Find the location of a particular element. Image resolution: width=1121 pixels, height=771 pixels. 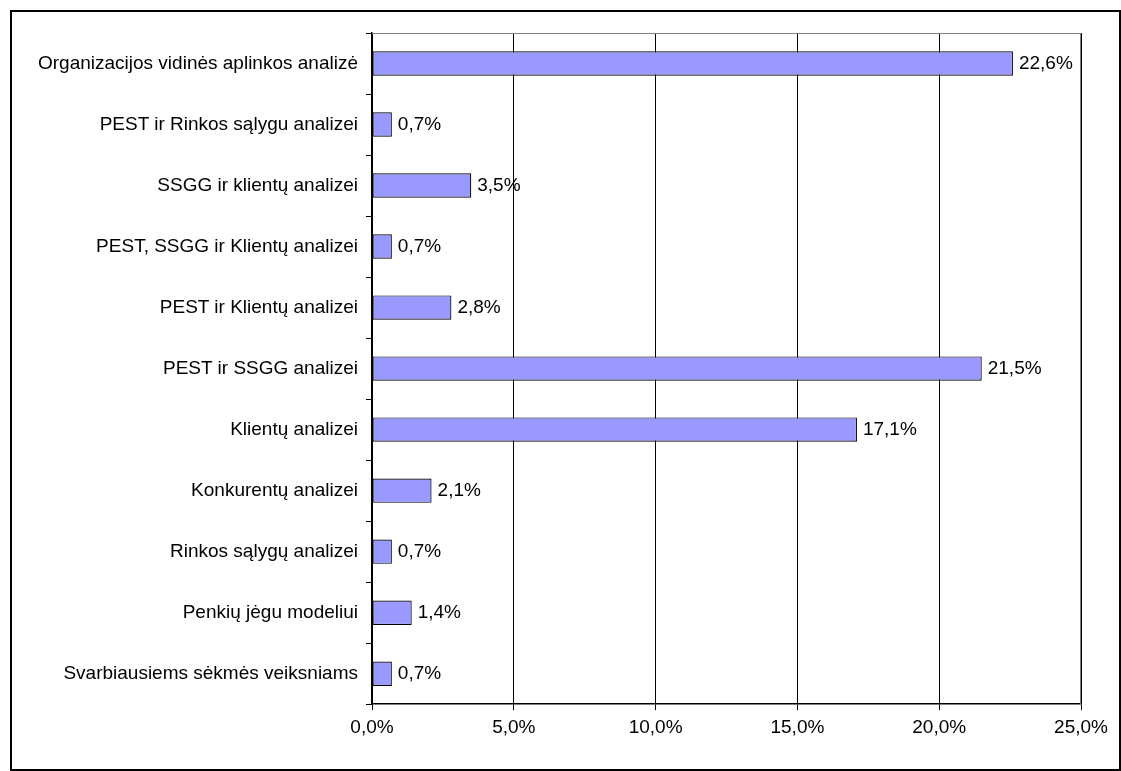

data-label: 21,5% is located at coordinates (1014, 367).